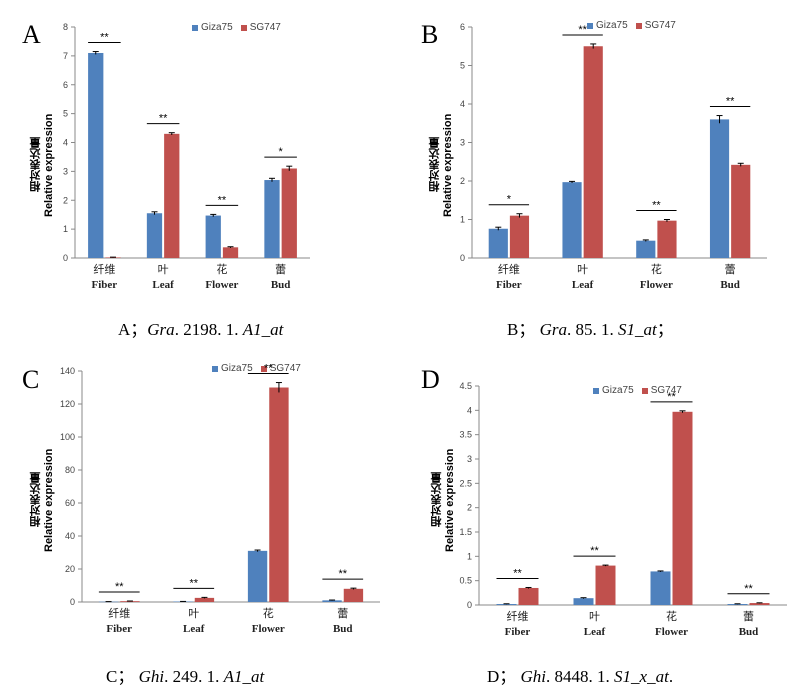 The height and width of the screenshot is (691, 794). I want to click on legend-item-sg: SG747, so click(661, 390).